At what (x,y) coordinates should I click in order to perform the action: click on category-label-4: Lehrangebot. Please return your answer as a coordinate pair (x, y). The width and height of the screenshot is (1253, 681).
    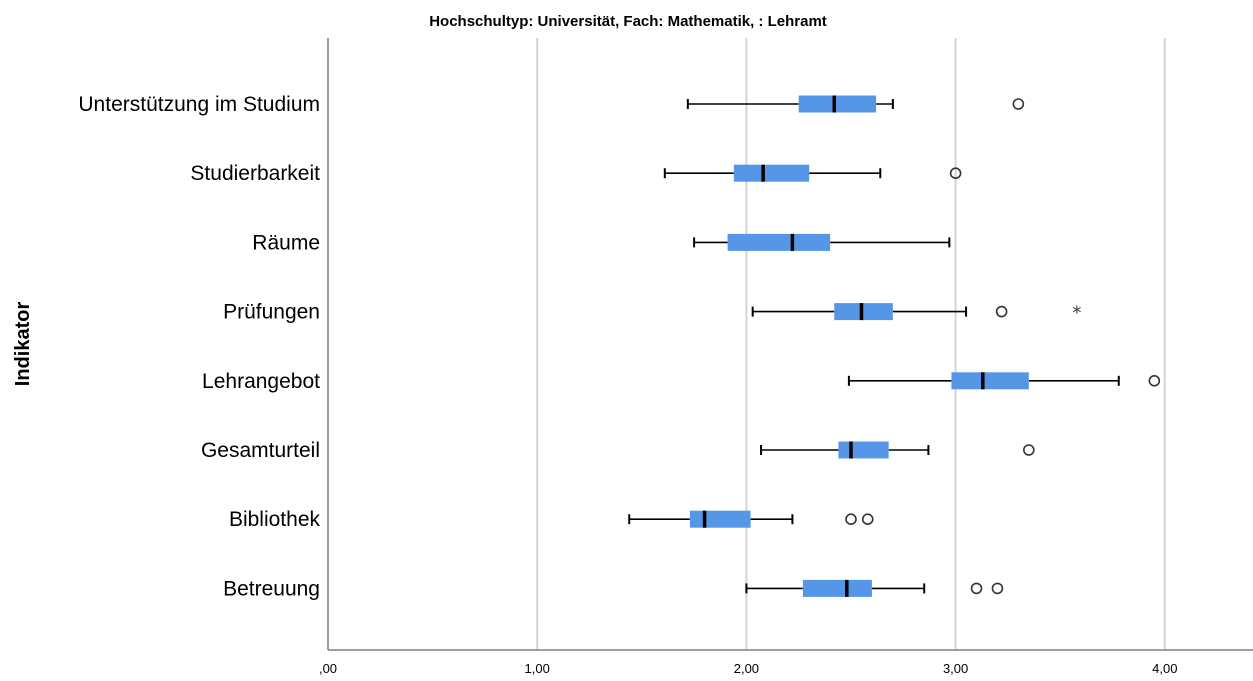
    Looking at the image, I should click on (261, 381).